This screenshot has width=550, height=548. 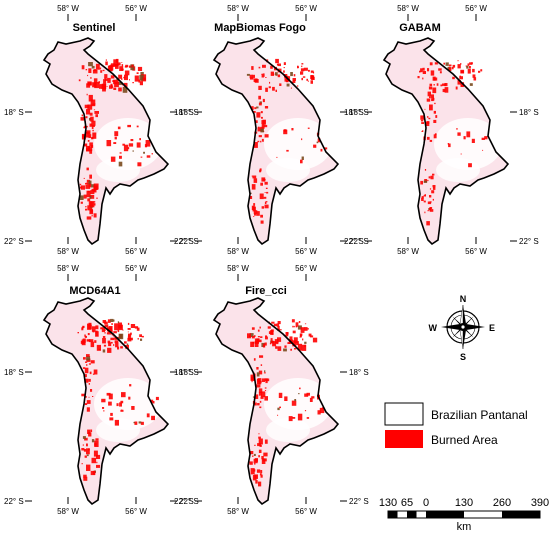 I want to click on graticule-label-lat-north: 18° S, so click(x=184, y=372).